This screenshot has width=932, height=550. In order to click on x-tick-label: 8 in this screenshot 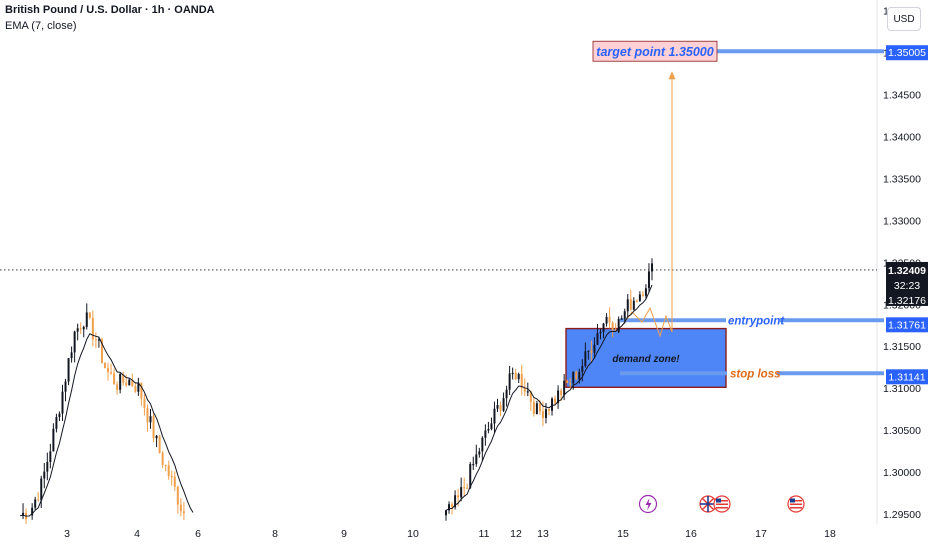, I will do `click(275, 534)`.